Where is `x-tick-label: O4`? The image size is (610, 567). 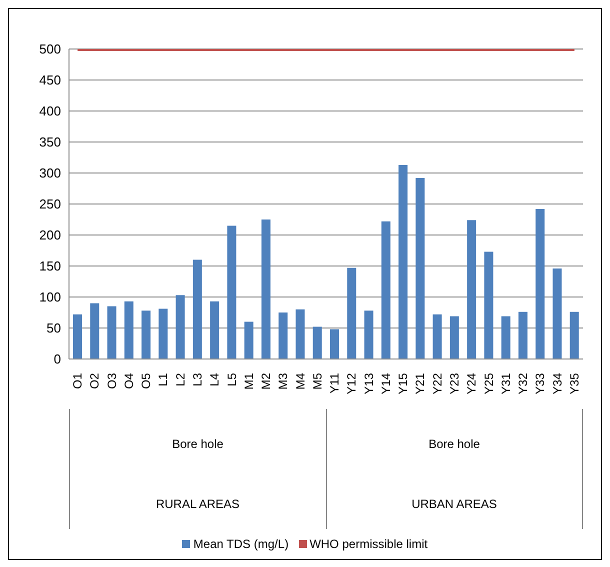
x-tick-label: O4 is located at coordinates (129, 381).